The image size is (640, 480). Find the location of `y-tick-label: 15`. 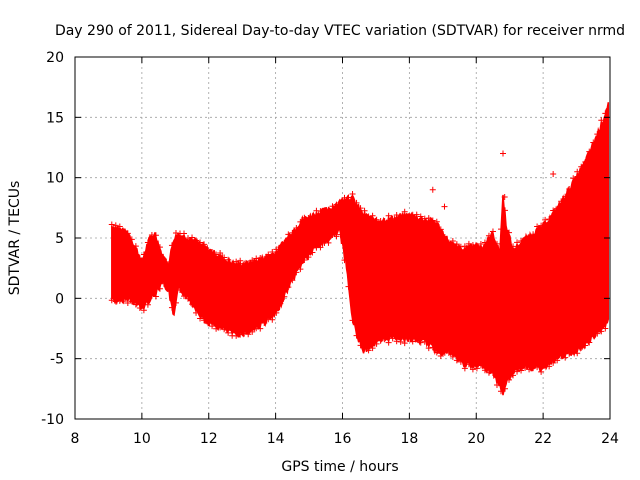

y-tick-label: 15 is located at coordinates (55, 118).